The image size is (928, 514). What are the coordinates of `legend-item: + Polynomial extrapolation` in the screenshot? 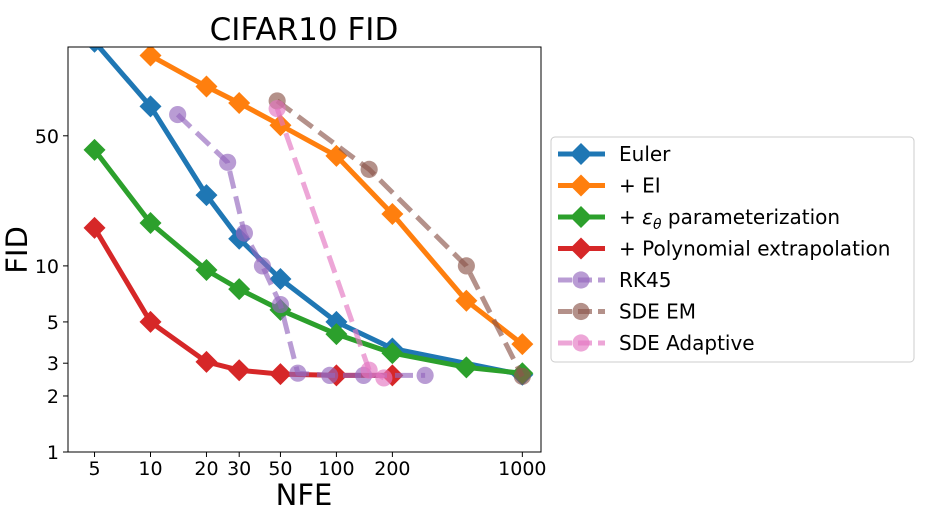 It's located at (724, 249).